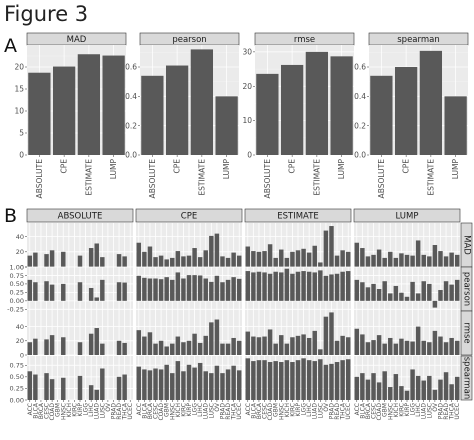  I want to click on panel-b-mad-cpe-bar-hnsc, so click(172, 262).